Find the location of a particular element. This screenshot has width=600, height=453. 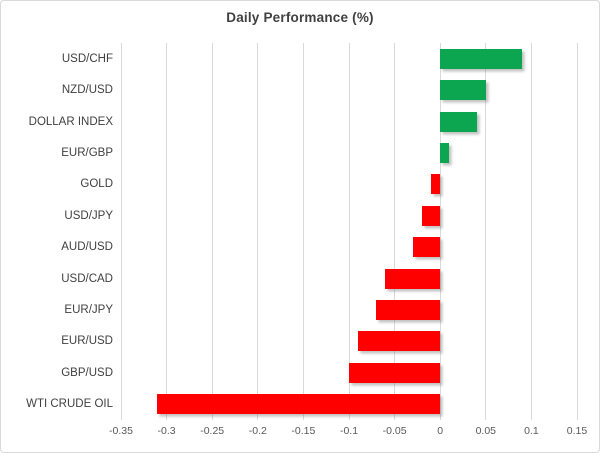

x-tick-label: 0 is located at coordinates (440, 431).